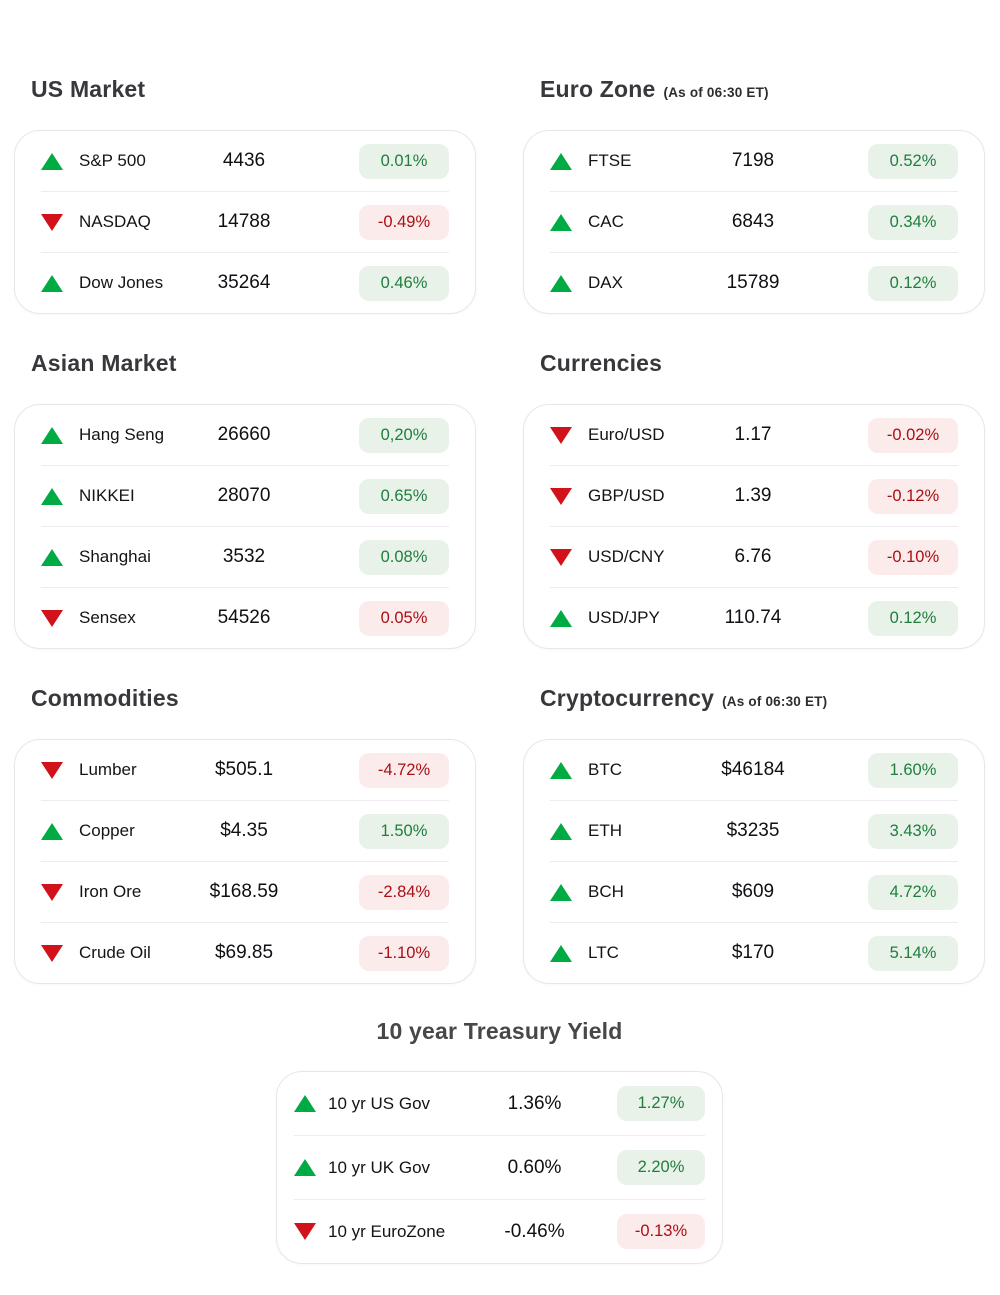  I want to click on change-badge: -2.84%, so click(404, 892).